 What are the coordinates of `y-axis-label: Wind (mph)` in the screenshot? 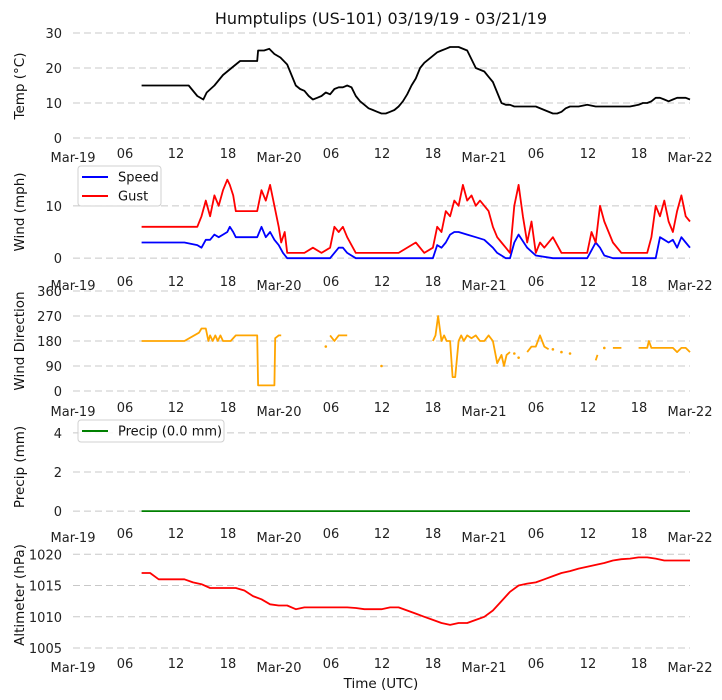 It's located at (20, 211).